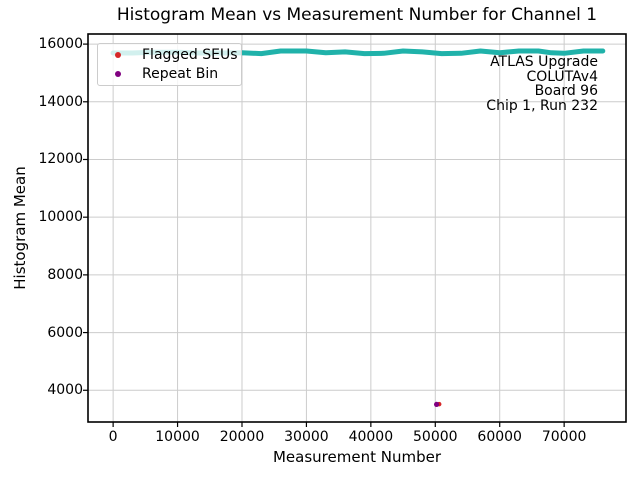 This screenshot has width=640, height=480. What do you see at coordinates (65, 332) in the screenshot?
I see `y-tick-label: 6000` at bounding box center [65, 332].